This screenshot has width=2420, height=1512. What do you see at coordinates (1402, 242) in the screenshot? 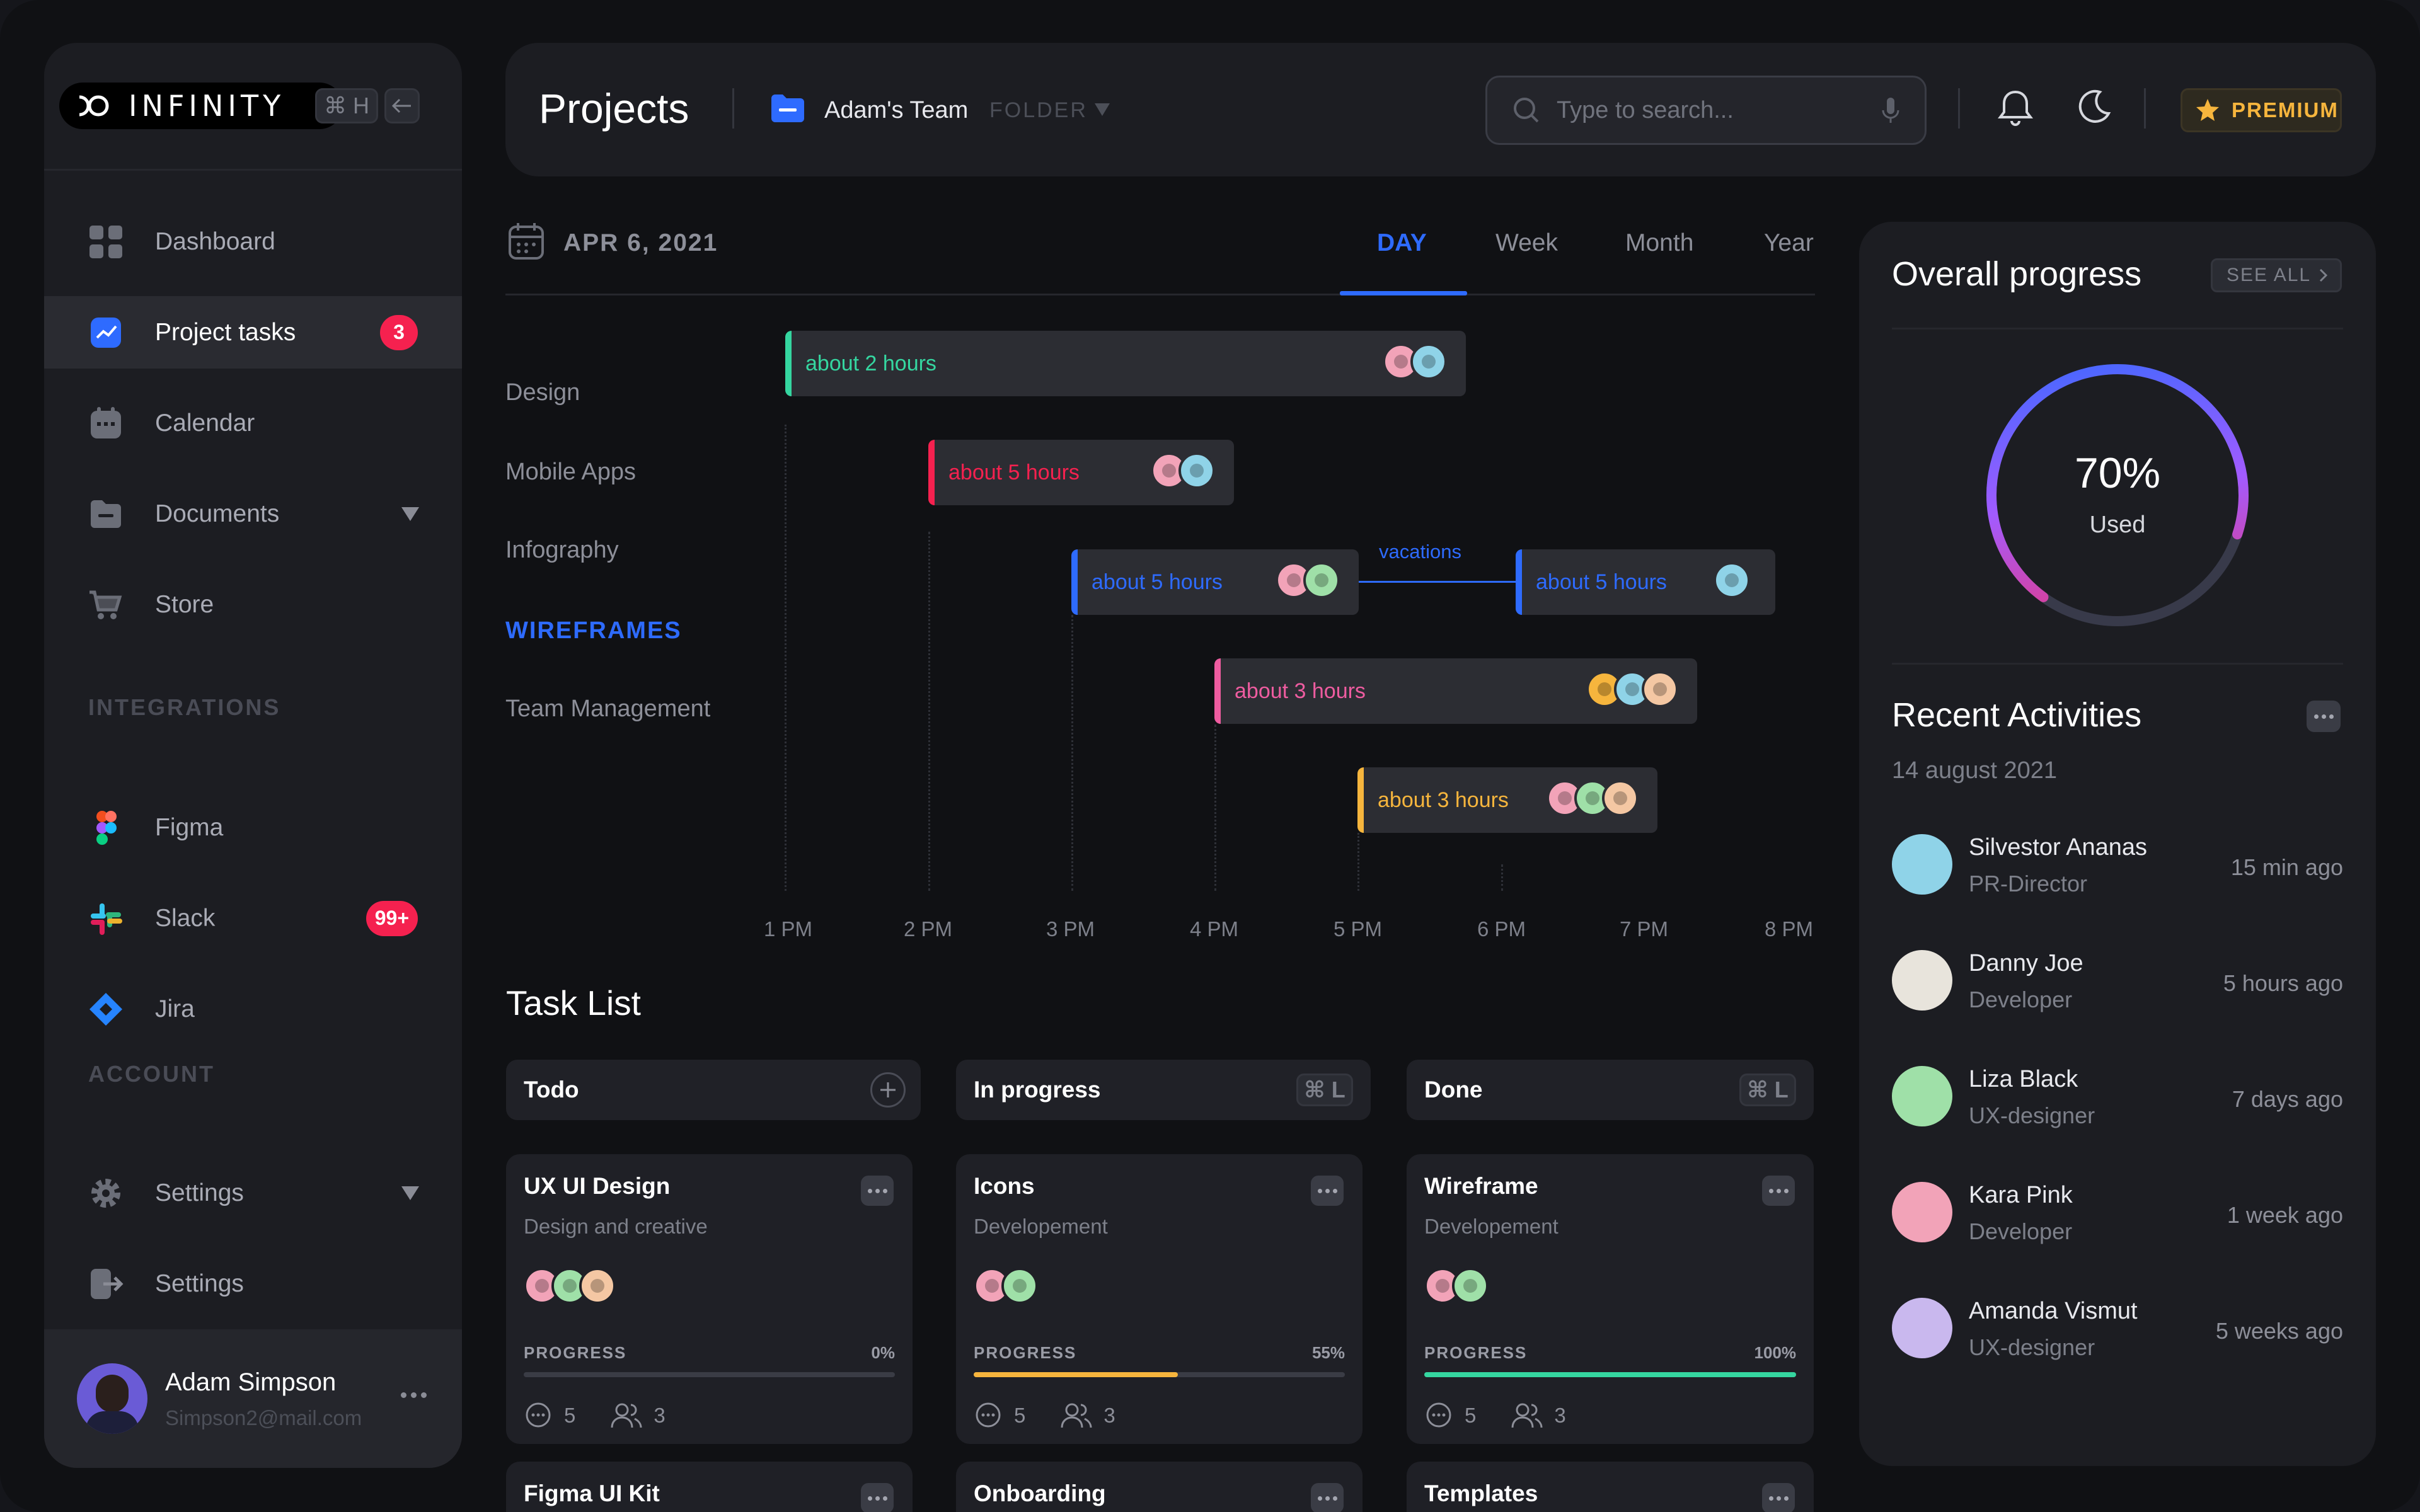
I see `tab-day: DAY` at bounding box center [1402, 242].